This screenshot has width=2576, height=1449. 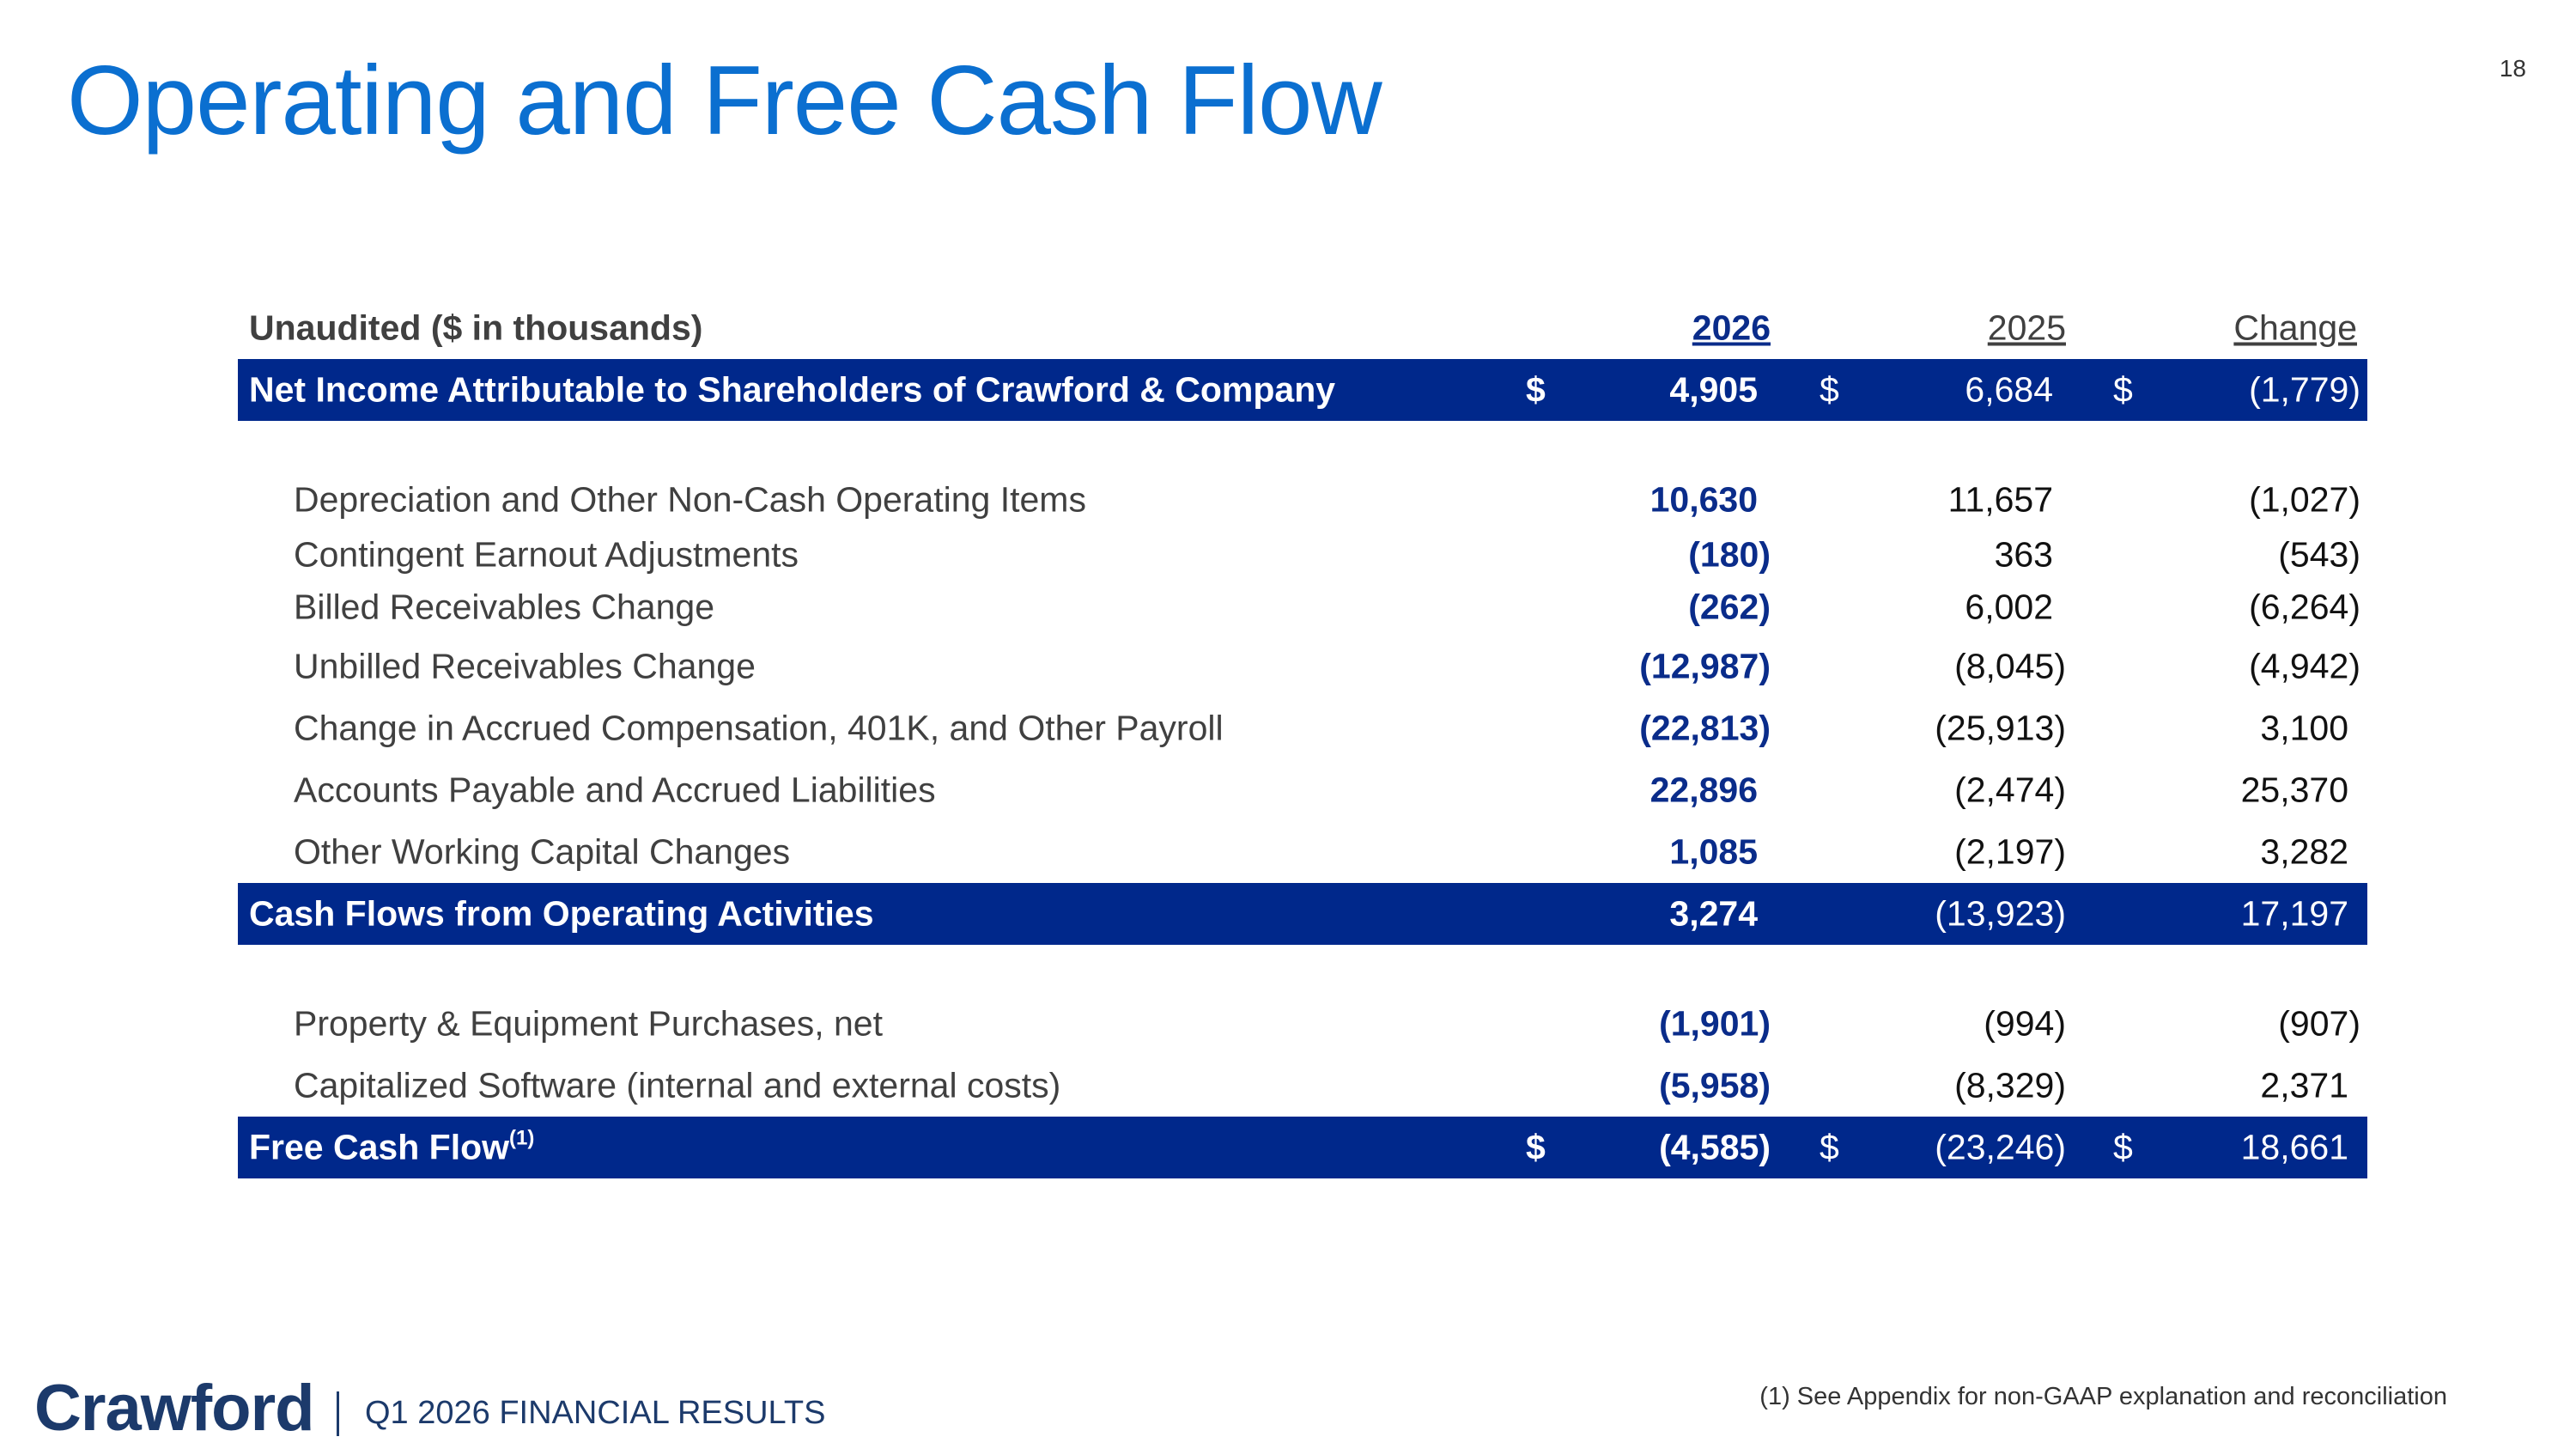 I want to click on net-income-2025-value: 6,684, so click(x=2009, y=389).